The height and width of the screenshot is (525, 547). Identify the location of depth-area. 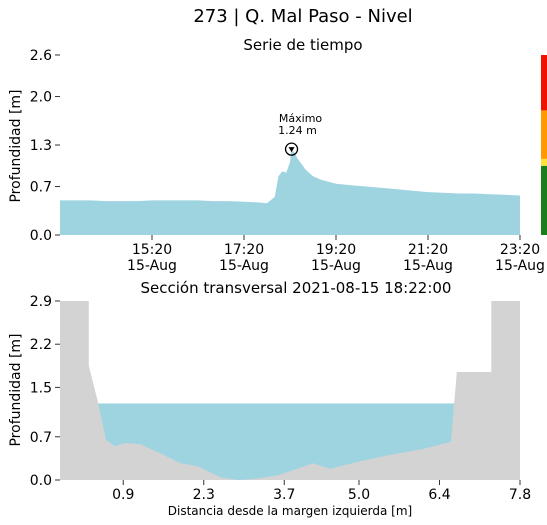
(290, 192).